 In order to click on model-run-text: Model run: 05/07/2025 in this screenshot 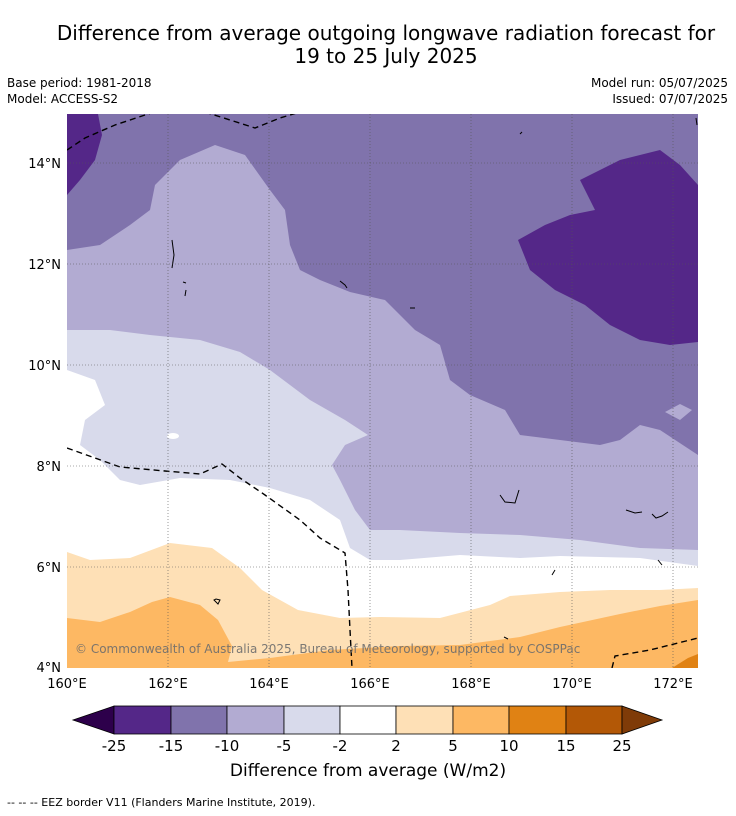, I will do `click(659, 83)`.